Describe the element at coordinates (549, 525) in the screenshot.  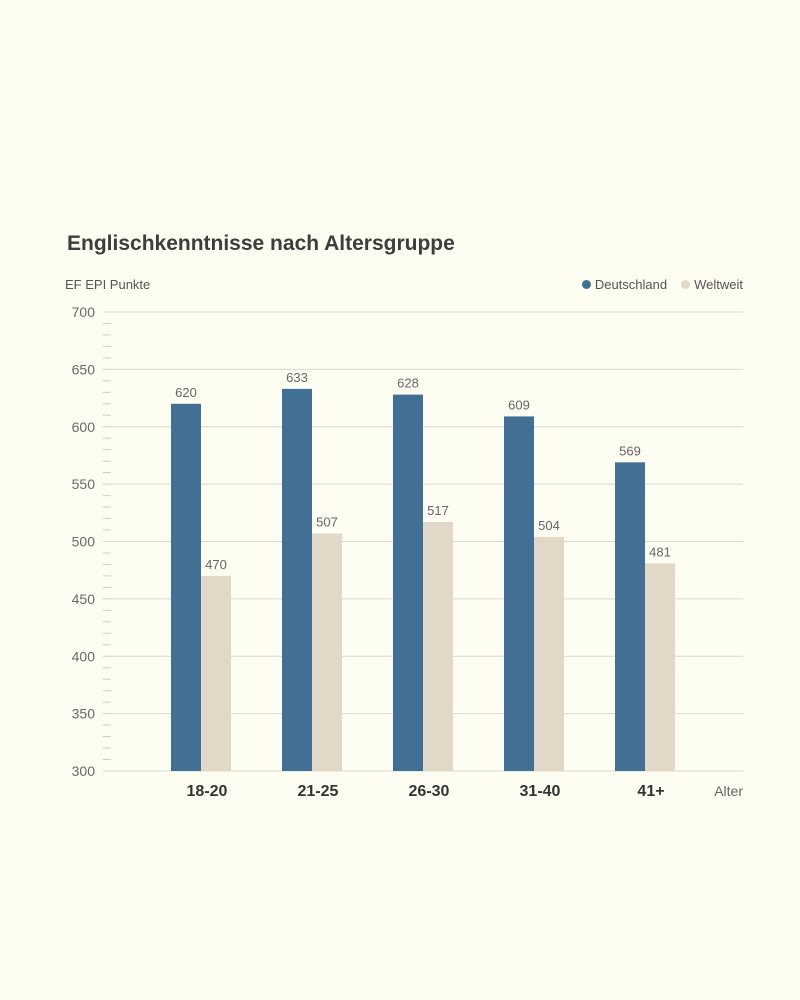
I see `data-label-weltweit-31-40: 504` at that location.